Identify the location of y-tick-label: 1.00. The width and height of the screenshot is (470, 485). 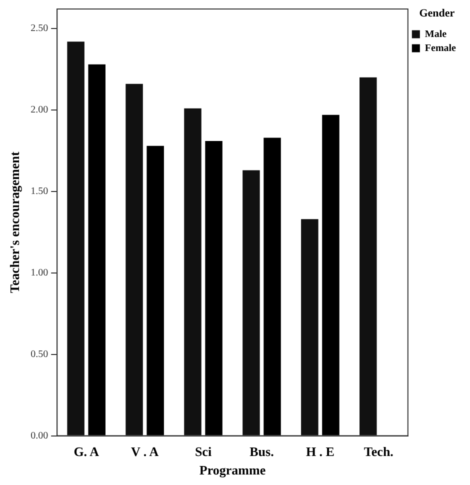
(39, 273).